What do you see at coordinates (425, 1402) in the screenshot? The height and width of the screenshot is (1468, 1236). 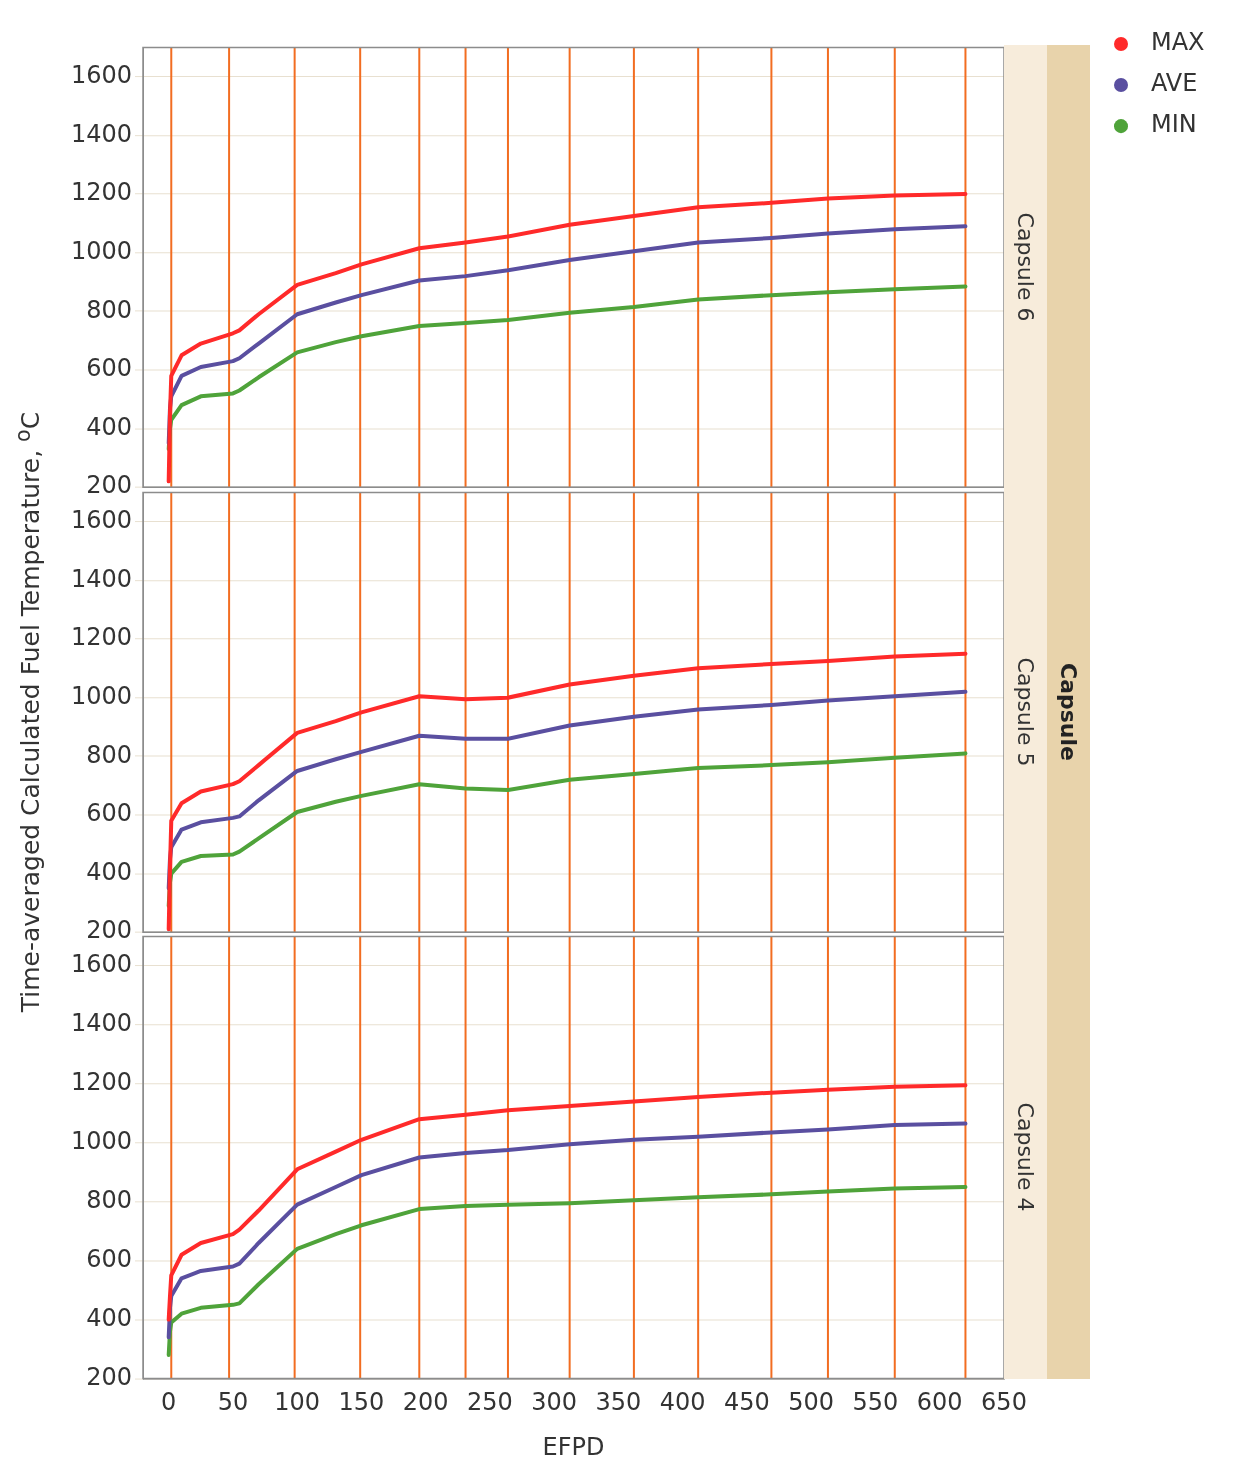 I see `x-tick-label: 200` at bounding box center [425, 1402].